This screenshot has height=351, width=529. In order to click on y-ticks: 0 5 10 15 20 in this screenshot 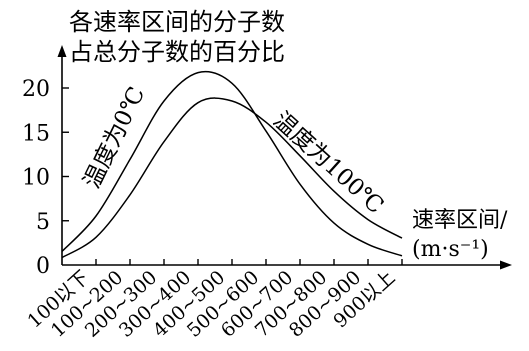, I will do `click(45, 178)`.